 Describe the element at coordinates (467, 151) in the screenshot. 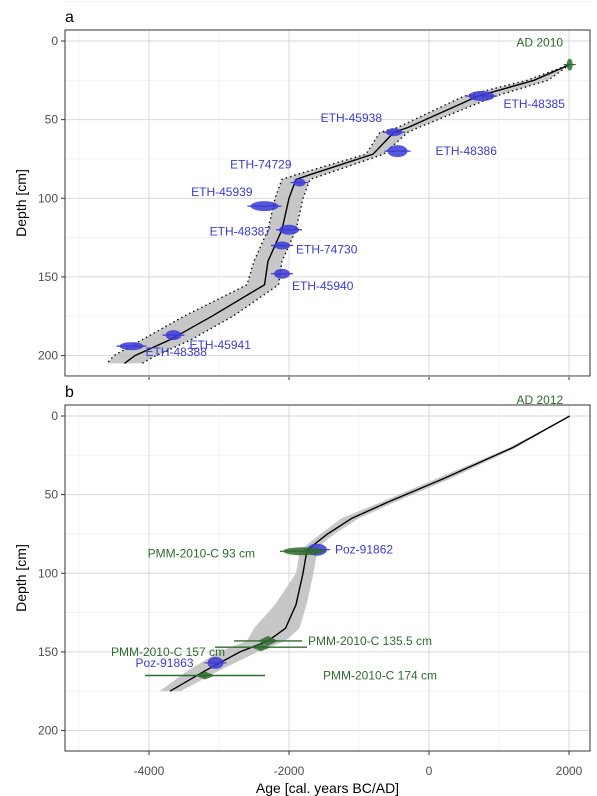

I see `date-label: ETH-48386` at that location.